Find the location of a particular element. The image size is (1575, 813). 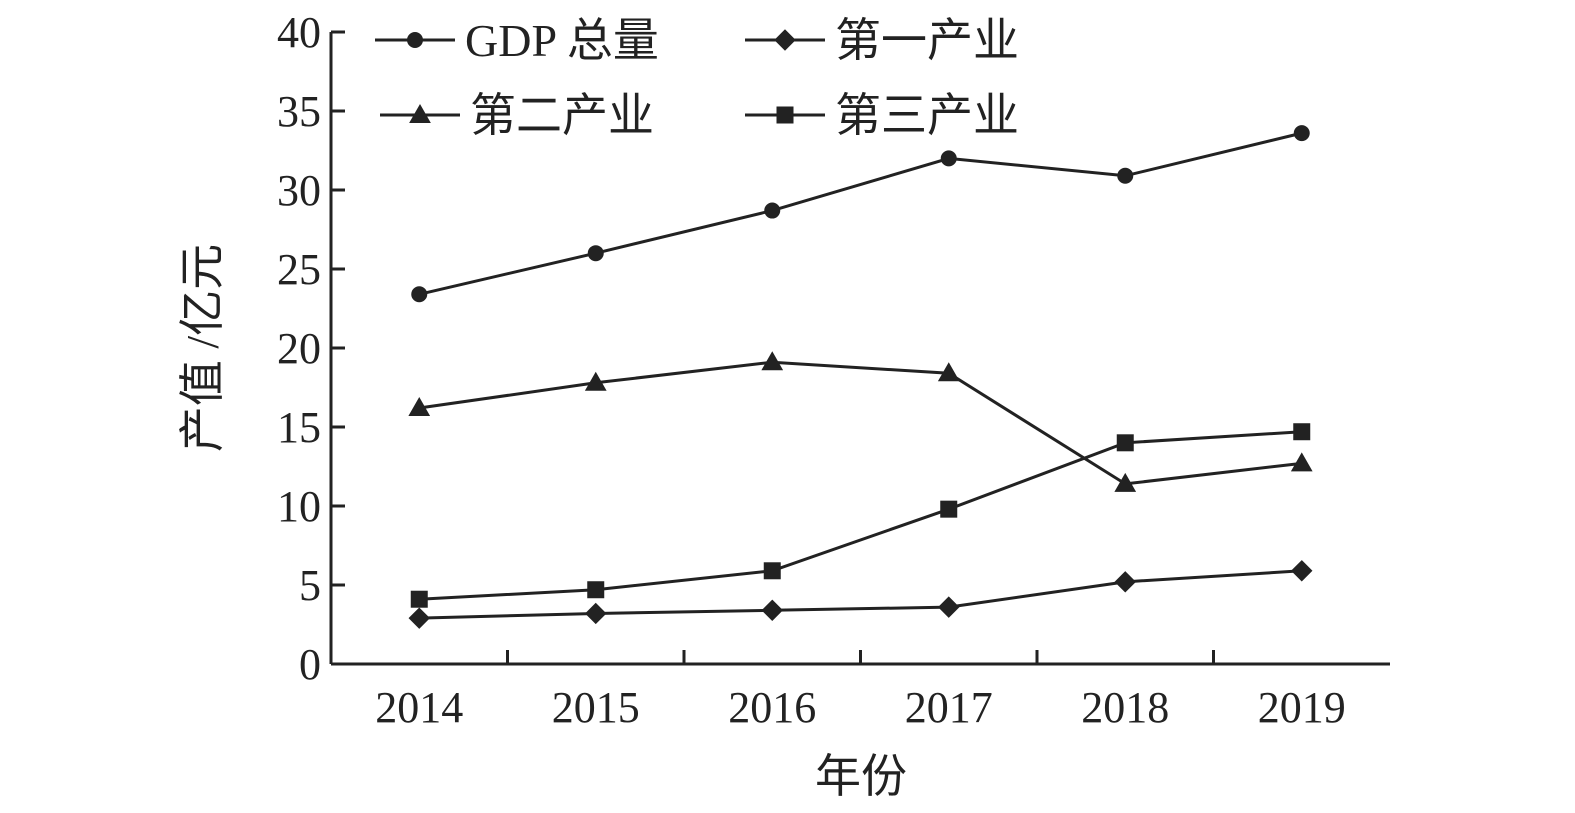

x-tick-label: 2014 is located at coordinates (419, 707).